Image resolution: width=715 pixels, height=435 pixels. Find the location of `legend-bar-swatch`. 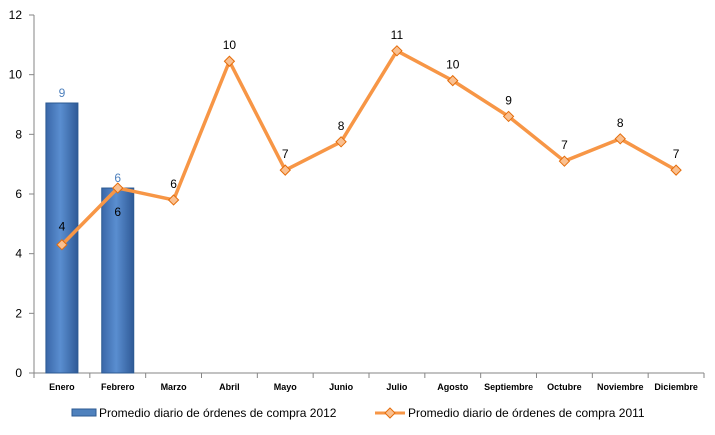

legend-bar-swatch is located at coordinates (84, 412).